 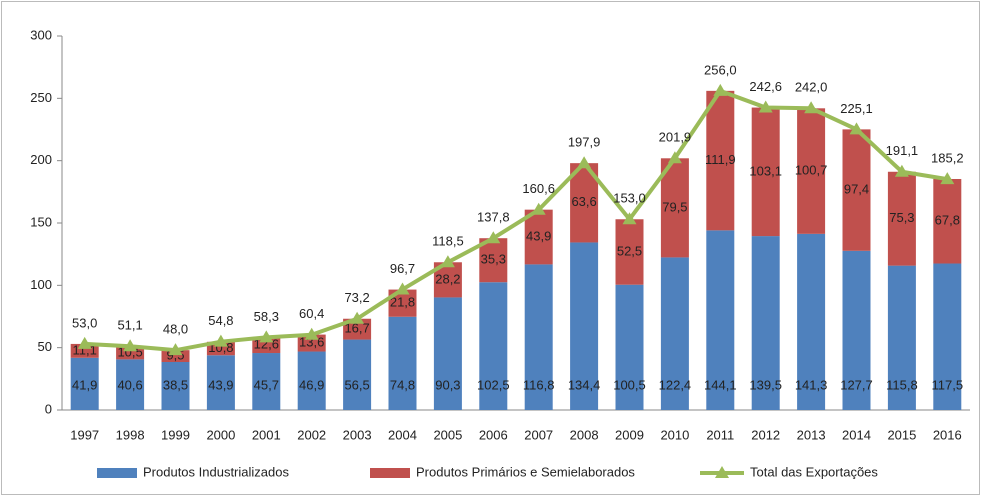 I want to click on data-label: 100,5, so click(x=629, y=384).